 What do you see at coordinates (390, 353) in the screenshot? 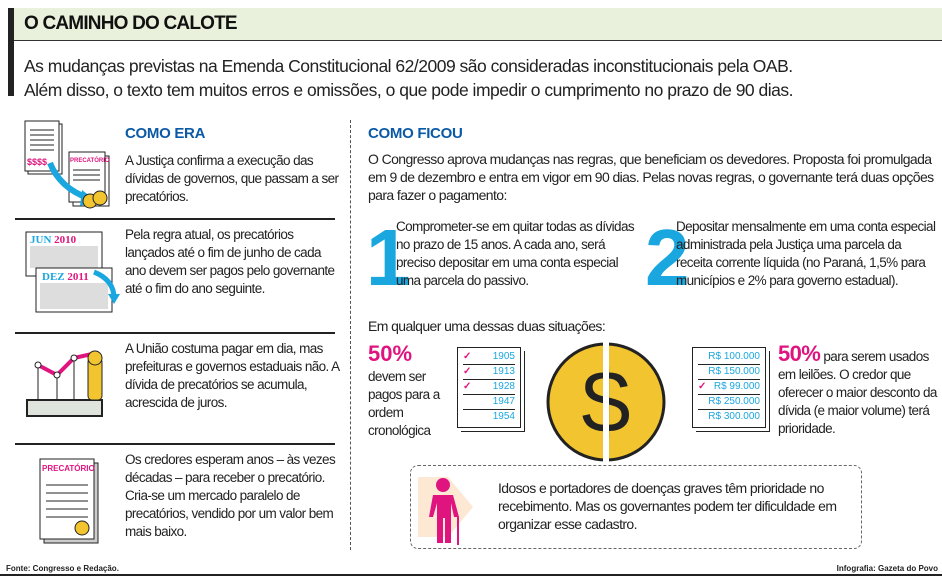
I see `left-percentage: 50%` at bounding box center [390, 353].